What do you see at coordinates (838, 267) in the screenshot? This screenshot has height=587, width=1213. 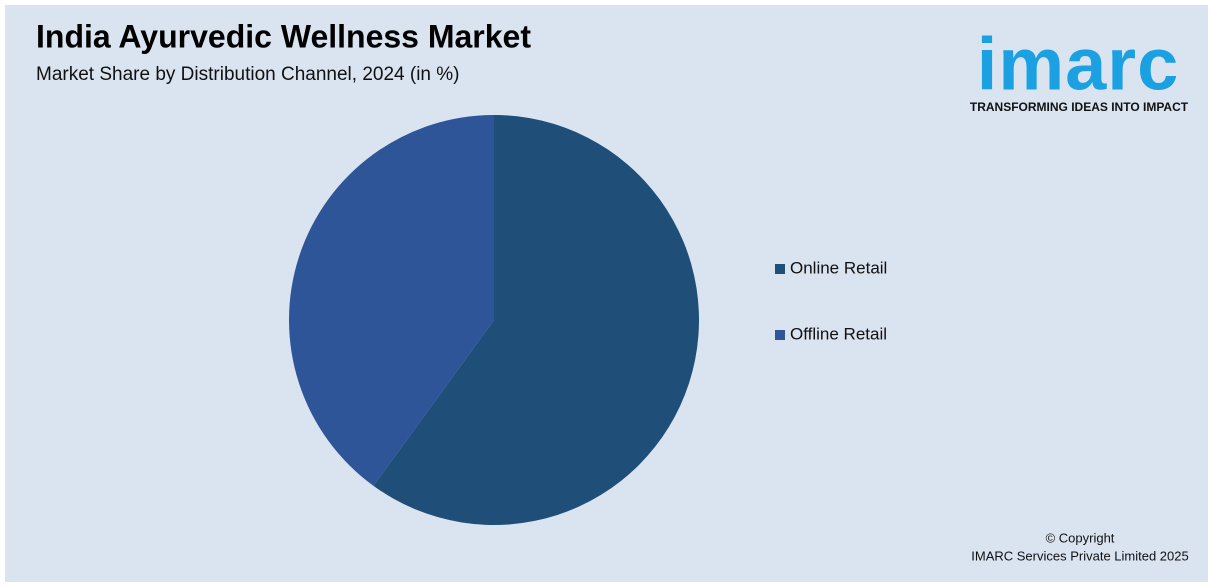 I see `legend-label: Online Retail` at bounding box center [838, 267].